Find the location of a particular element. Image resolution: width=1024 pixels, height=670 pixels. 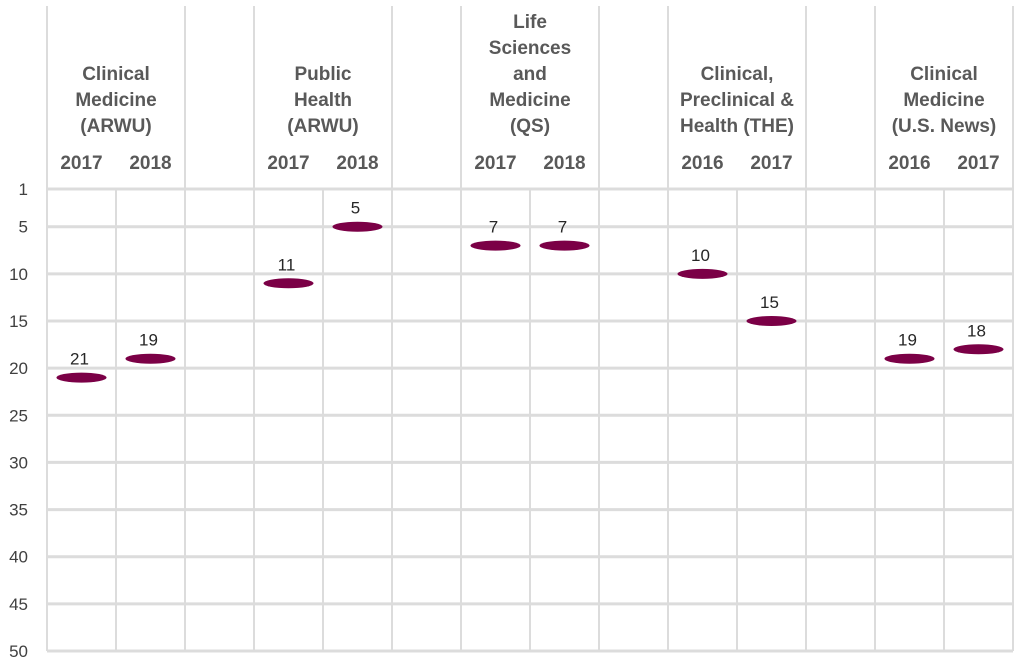

group-label: and is located at coordinates (530, 74).